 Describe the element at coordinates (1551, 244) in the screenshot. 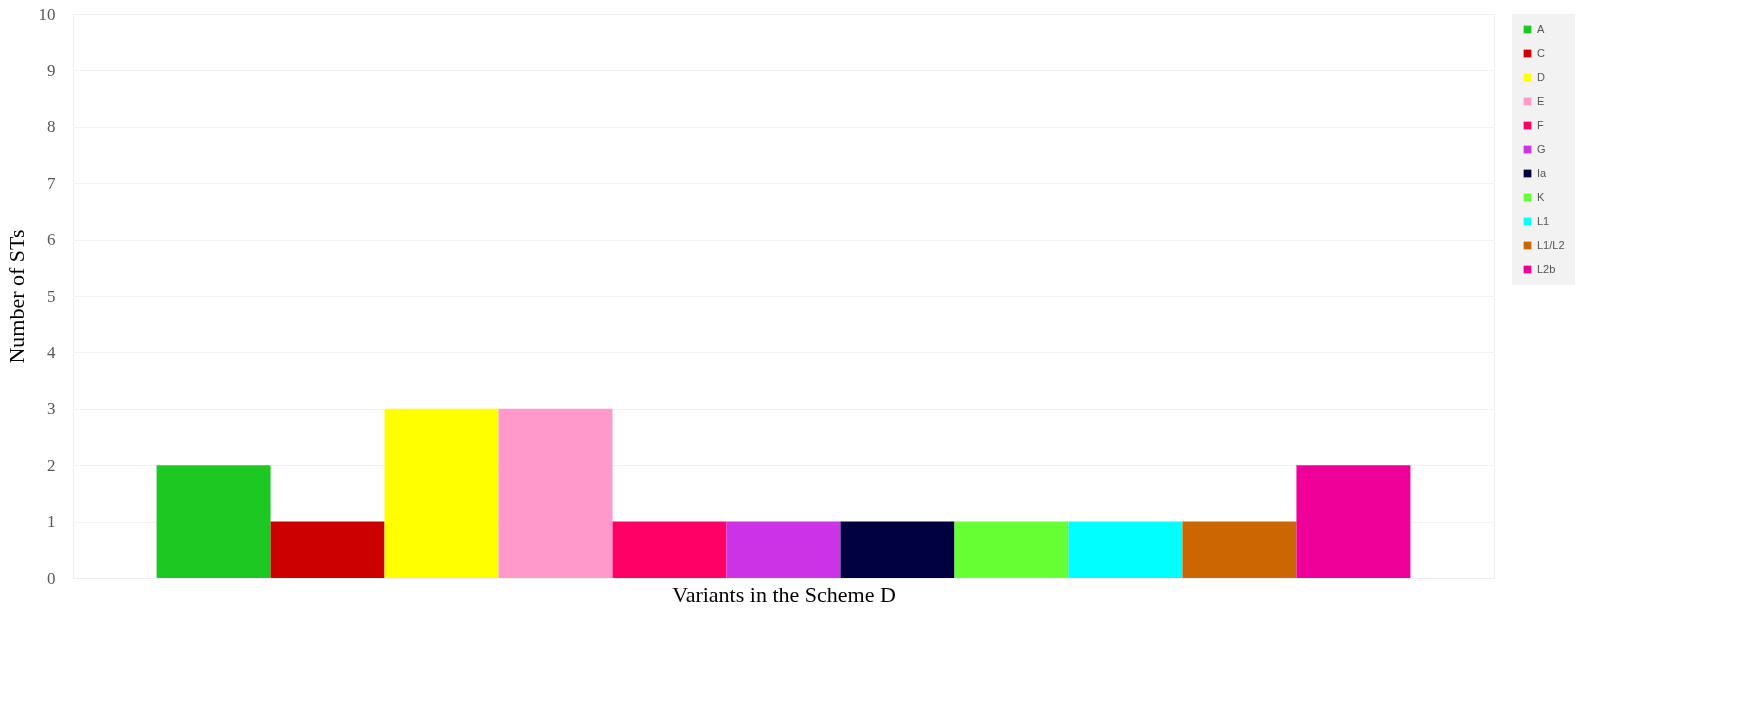

I see `legend-label: L1/L2` at that location.